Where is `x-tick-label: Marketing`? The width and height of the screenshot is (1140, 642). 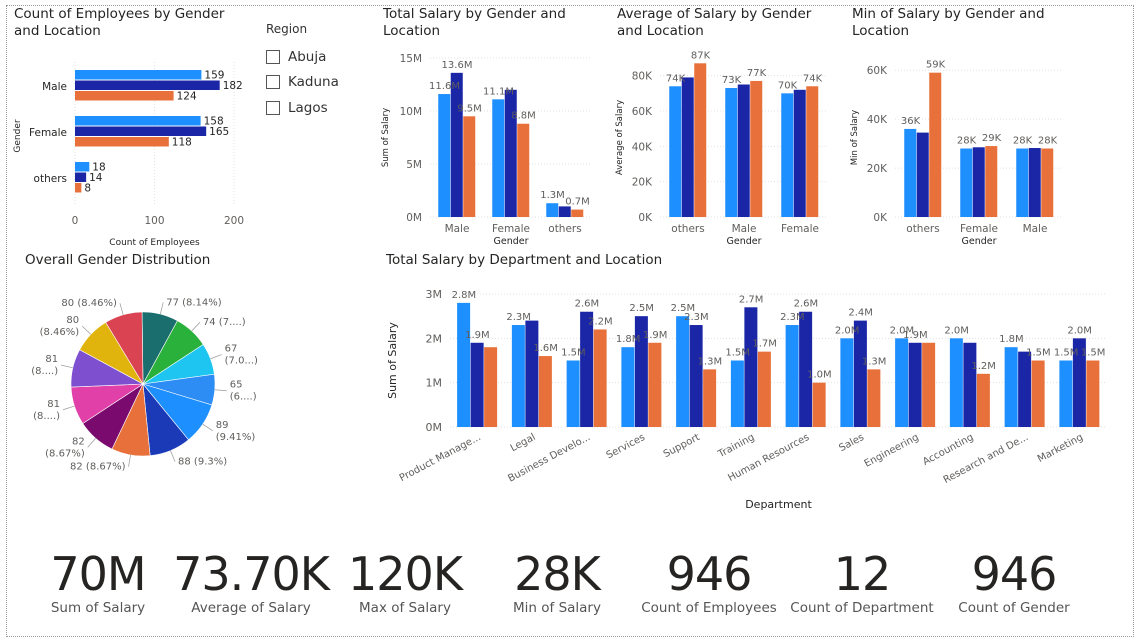
x-tick-label: Marketing is located at coordinates (1060, 448).